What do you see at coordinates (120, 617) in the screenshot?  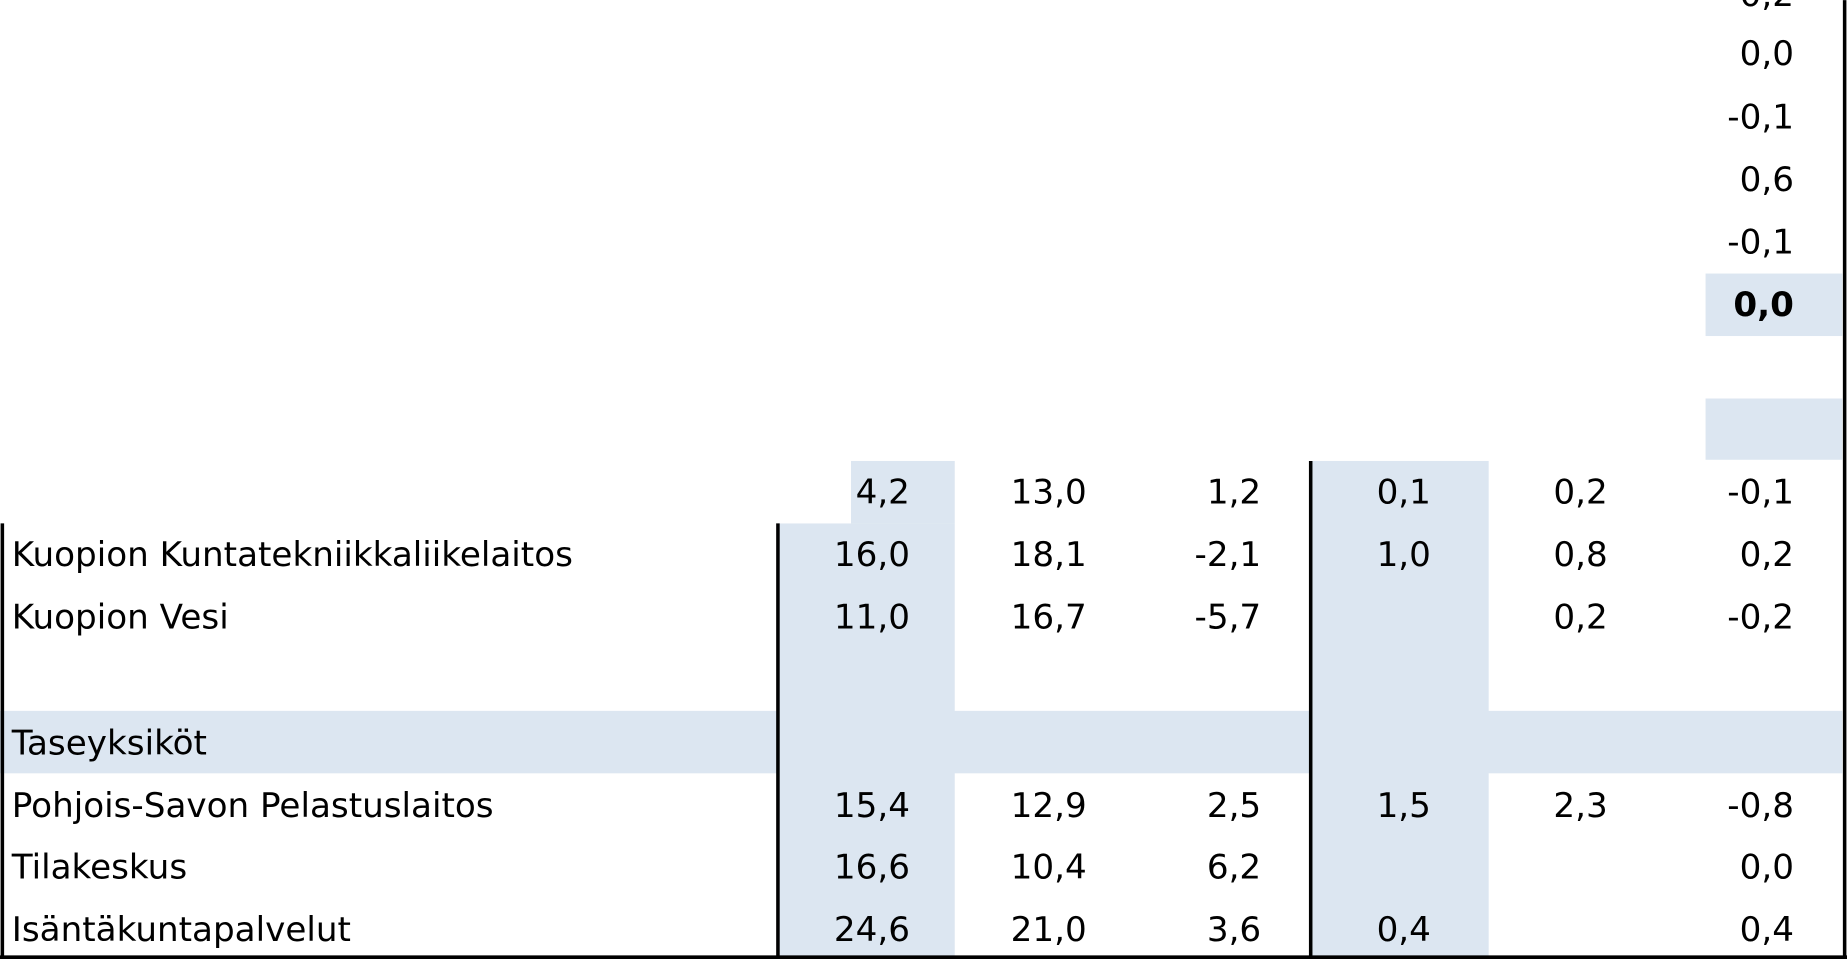 I see `row-label: Kuopion Vesi` at bounding box center [120, 617].